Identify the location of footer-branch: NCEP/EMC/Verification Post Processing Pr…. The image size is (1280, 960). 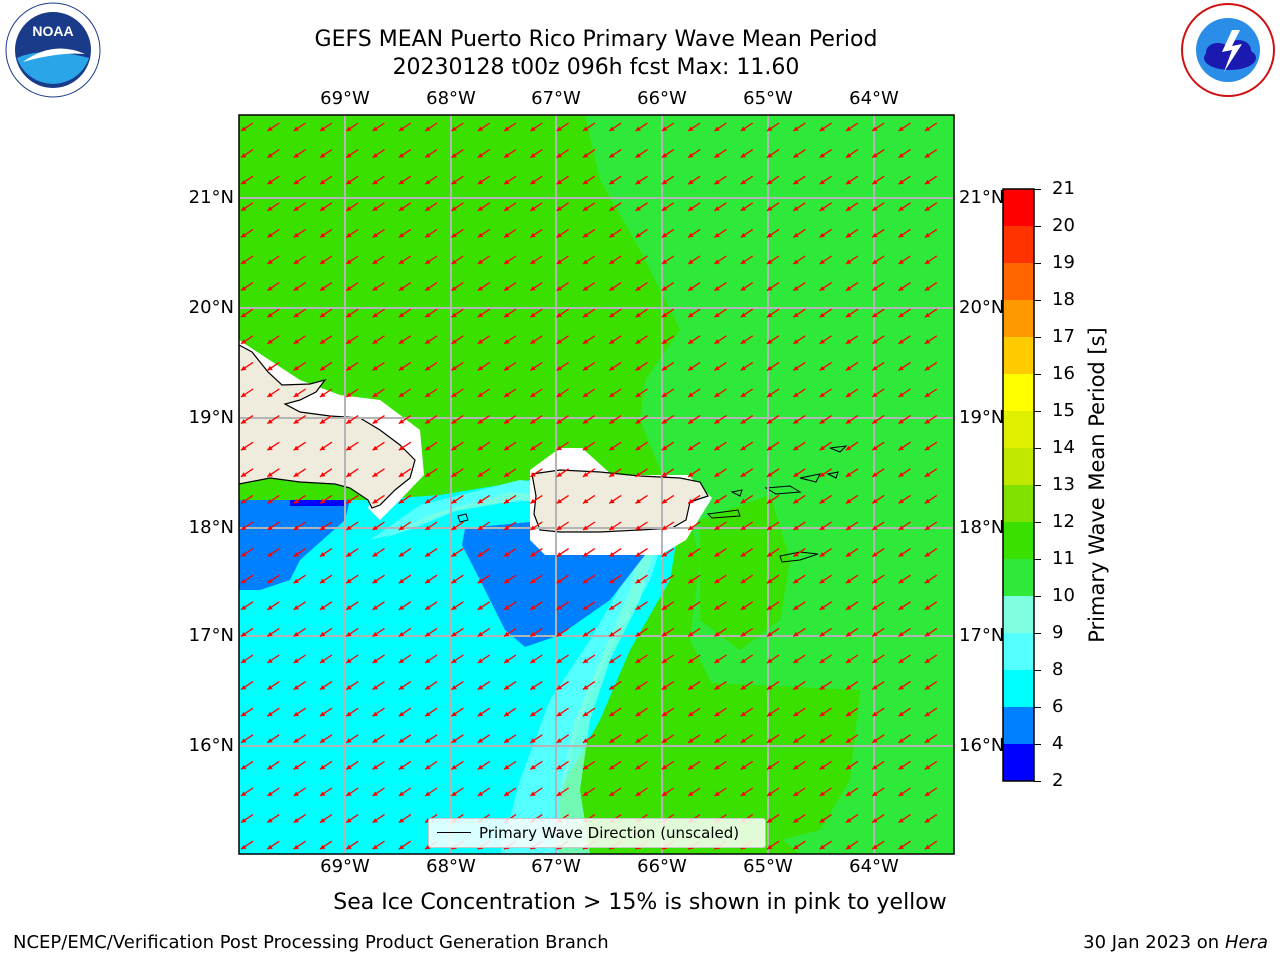
(311, 942).